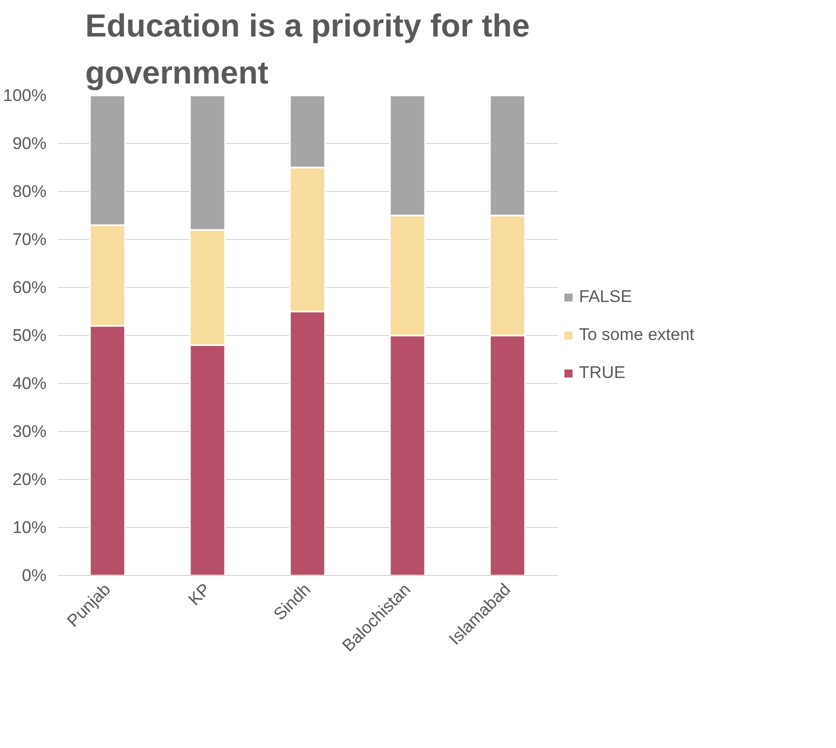  Describe the element at coordinates (29, 239) in the screenshot. I see `y-tick-label: 70%` at that location.